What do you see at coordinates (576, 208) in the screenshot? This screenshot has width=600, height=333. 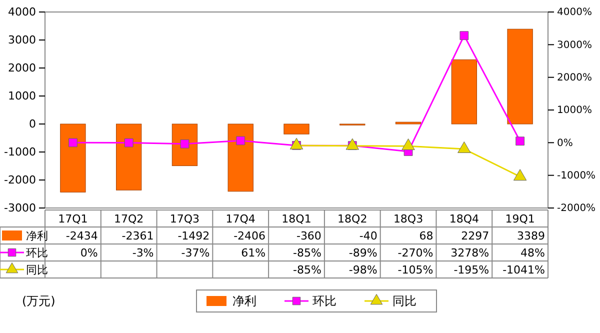 I see `y2-tick-label: -2000%` at bounding box center [576, 208].